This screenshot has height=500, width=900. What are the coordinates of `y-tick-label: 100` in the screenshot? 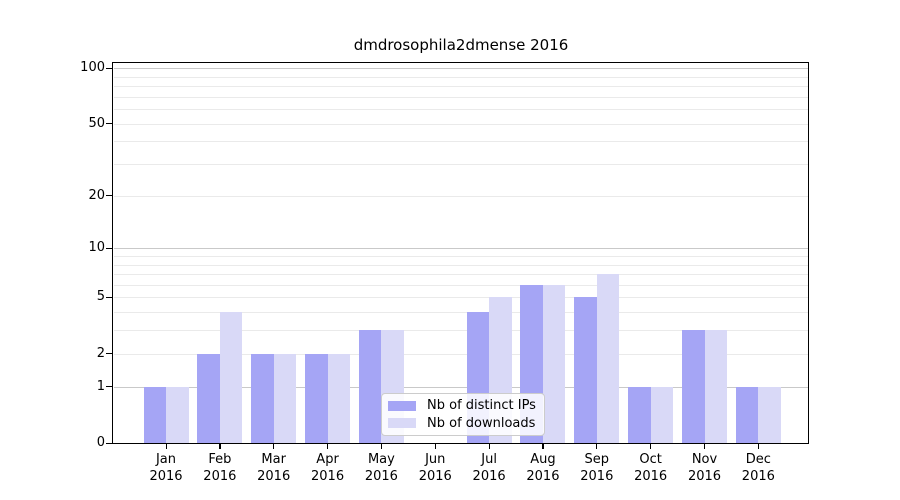 It's located at (92, 68).